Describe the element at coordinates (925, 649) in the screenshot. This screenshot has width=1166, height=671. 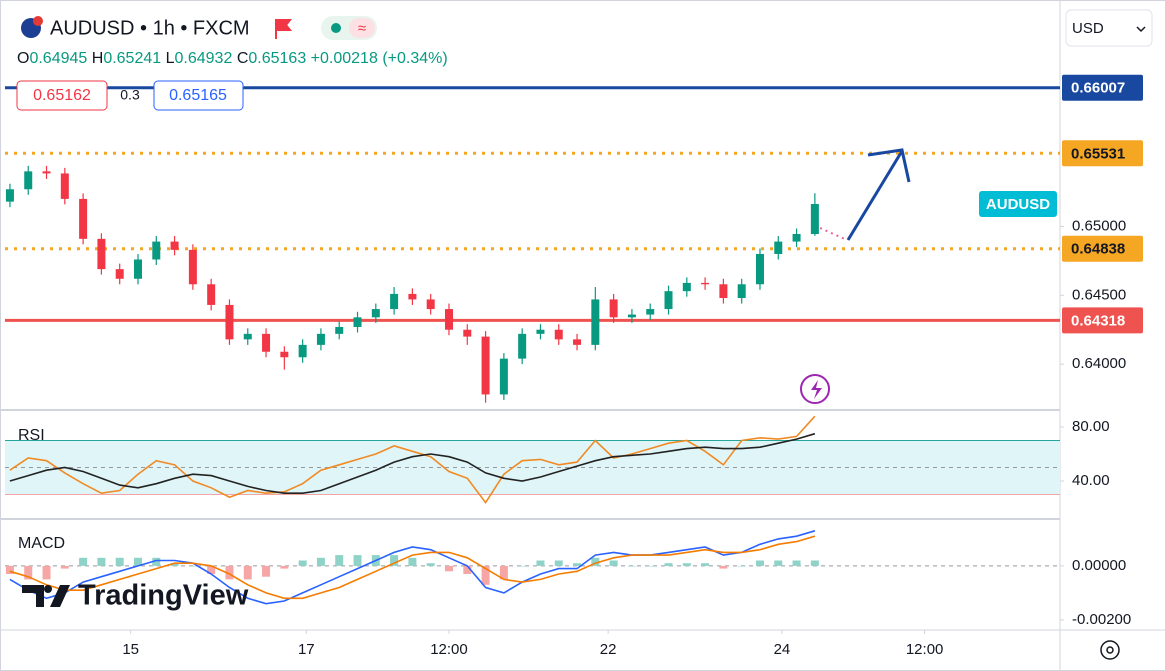
I see `x-tick-label: 12:00` at that location.